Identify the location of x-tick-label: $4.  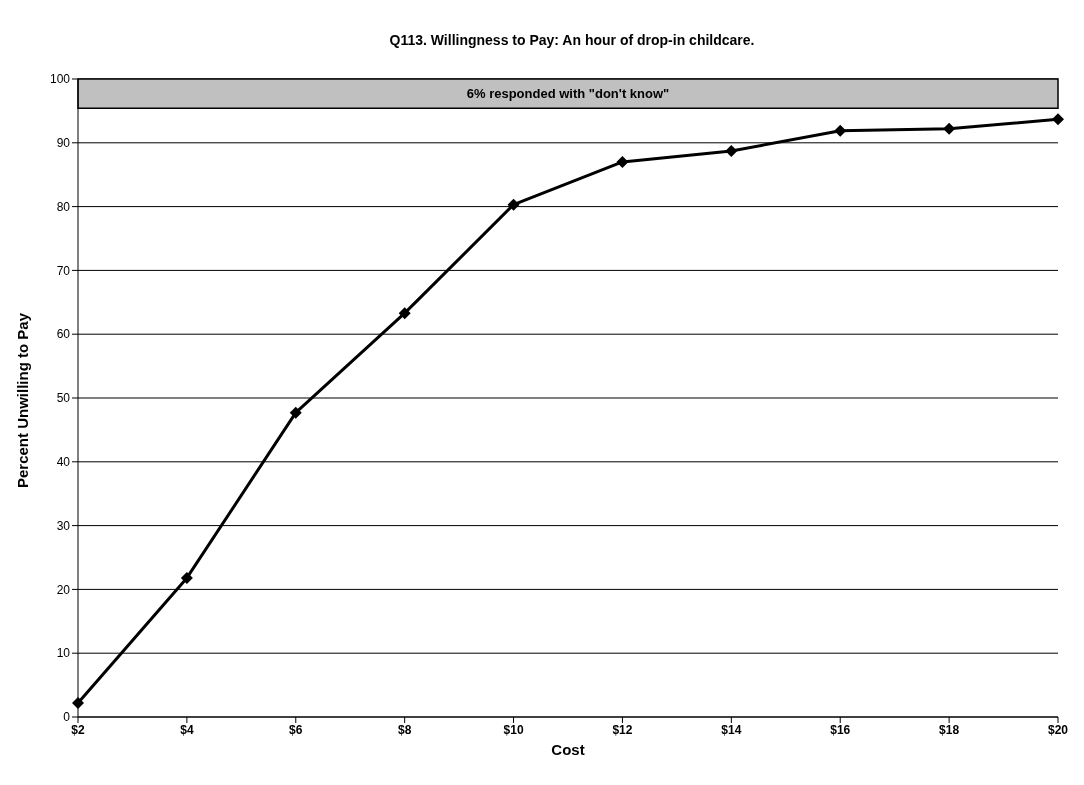
(187, 729).